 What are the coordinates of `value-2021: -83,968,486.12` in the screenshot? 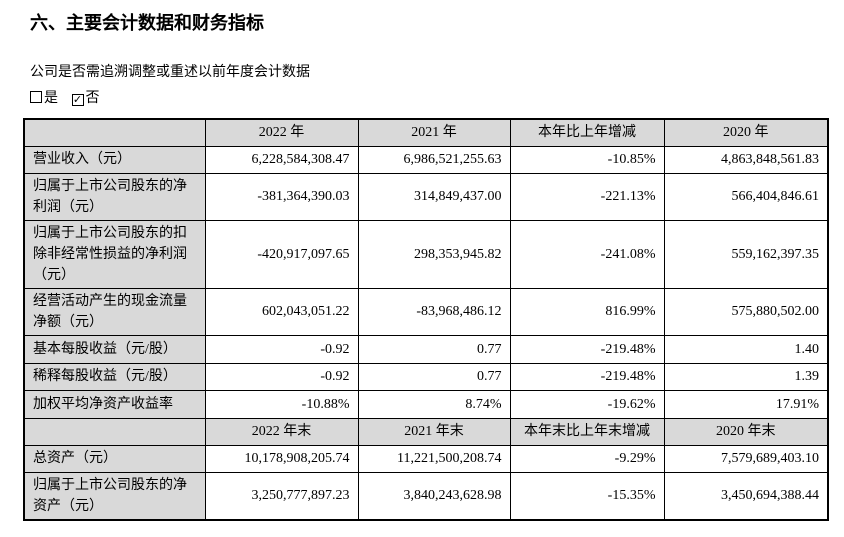 It's located at (434, 311).